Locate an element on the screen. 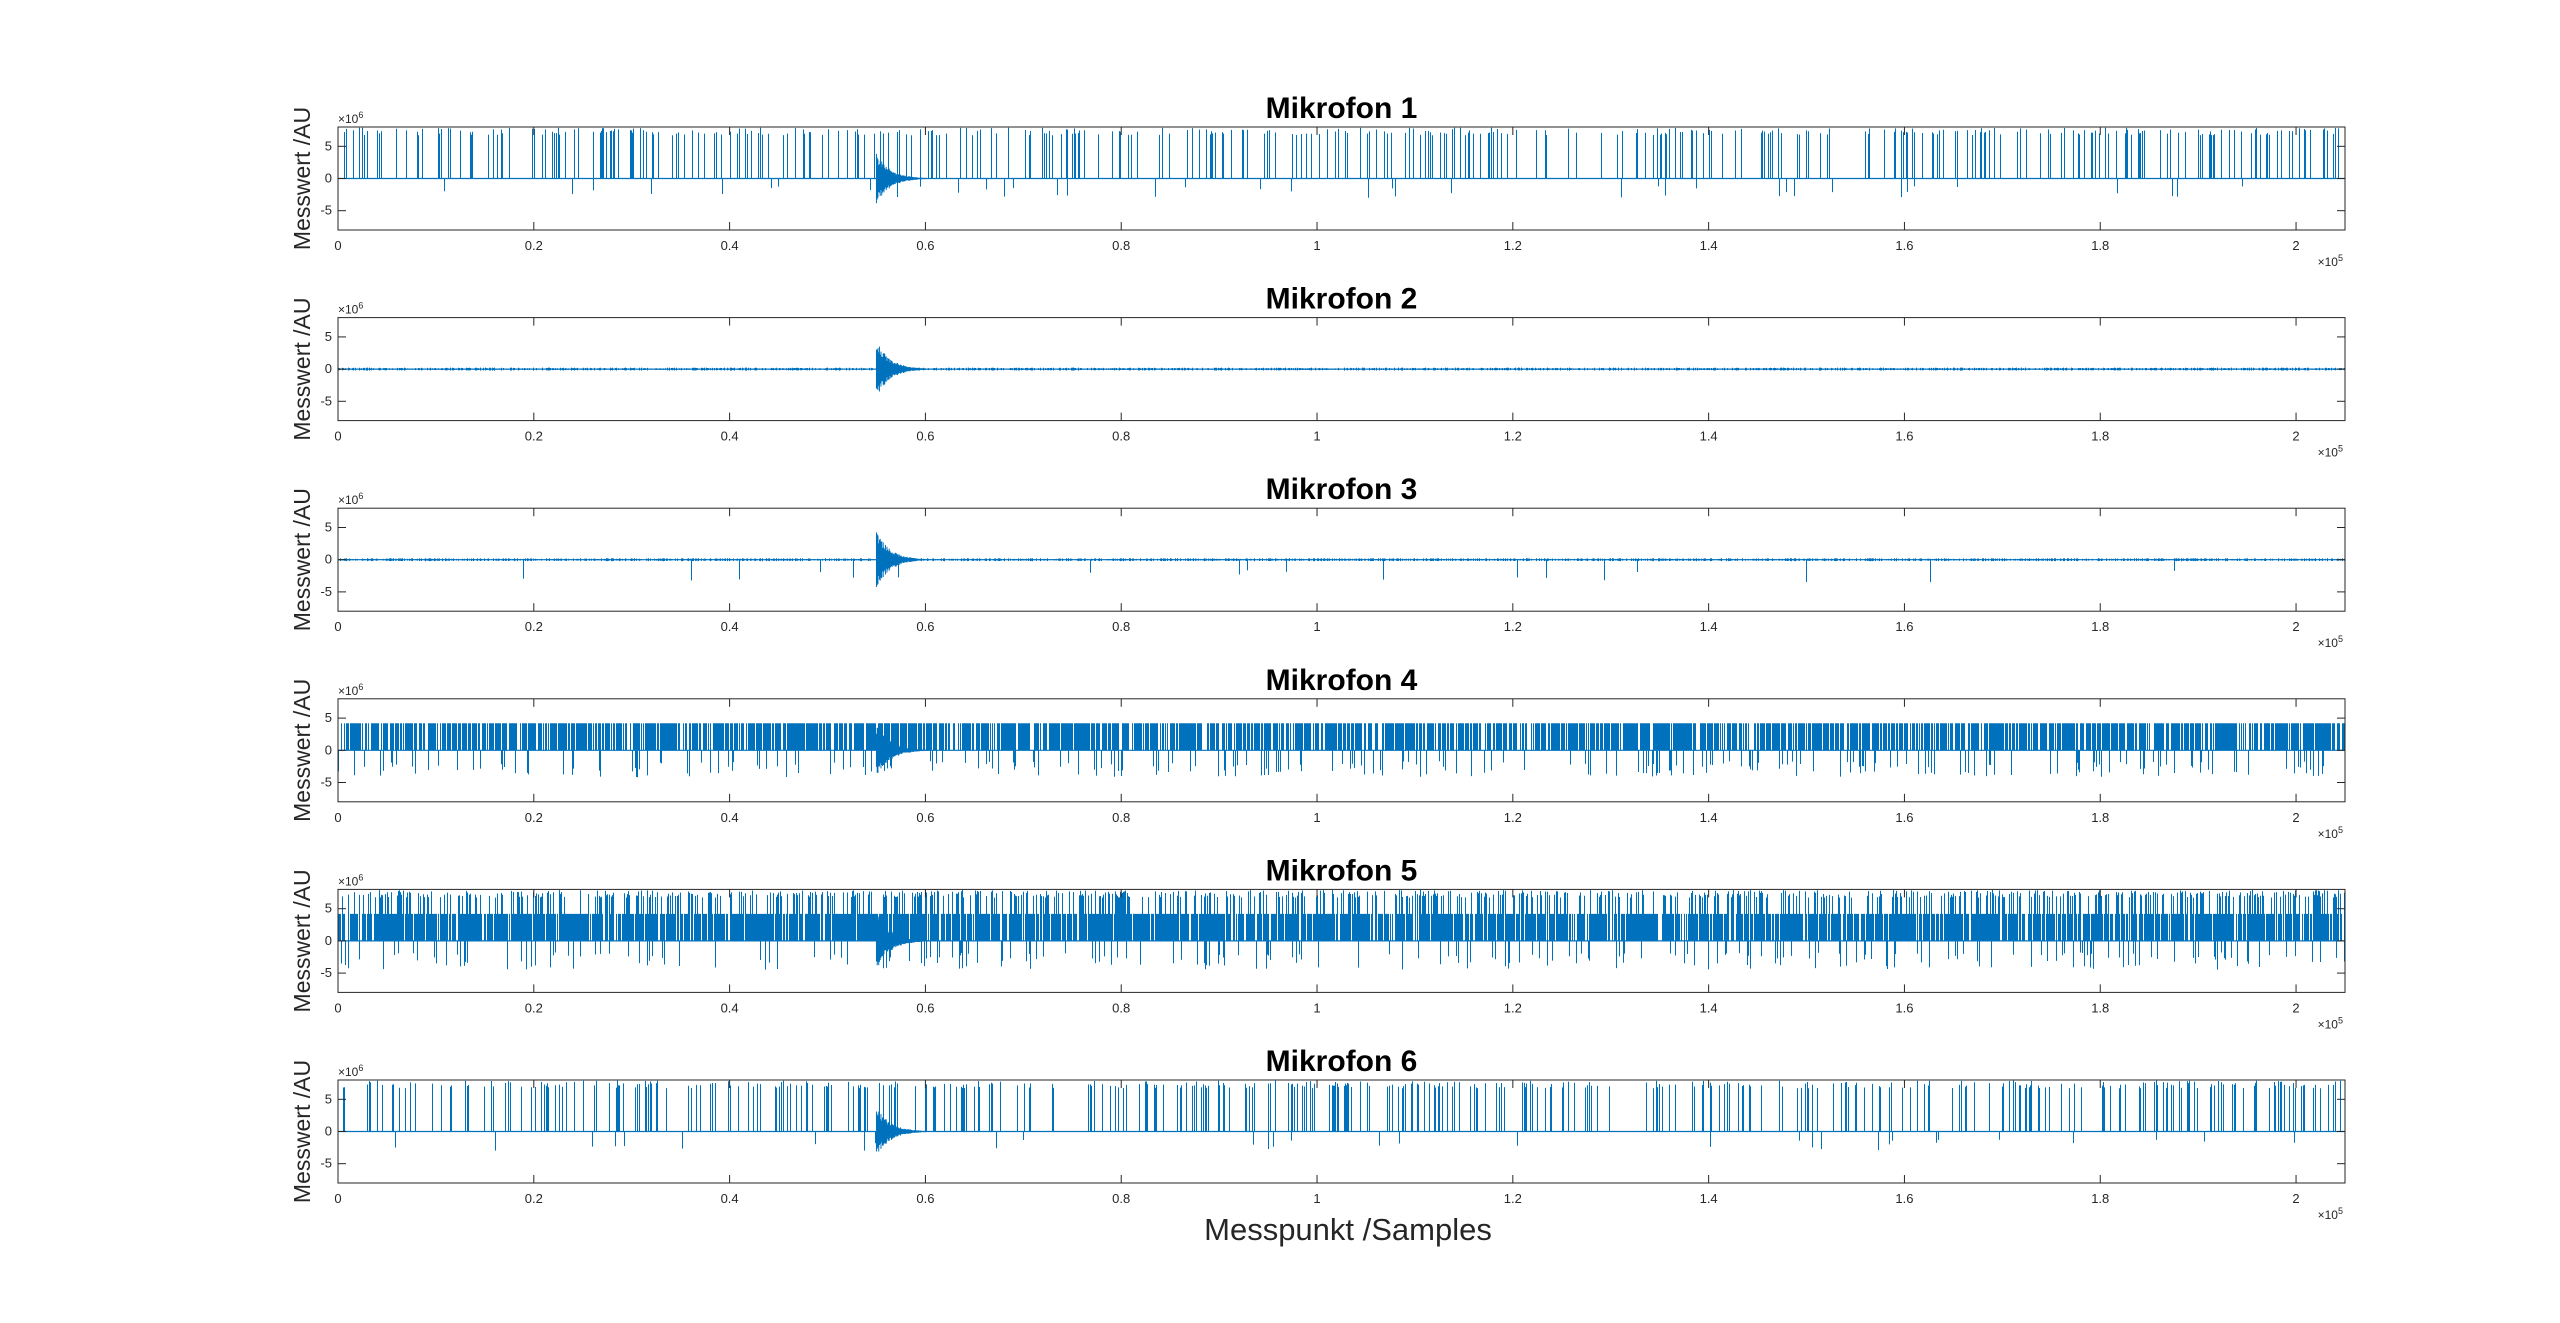 The width and height of the screenshot is (2560, 1323). subplot-title: Mikrofon 1 is located at coordinates (1342, 108).